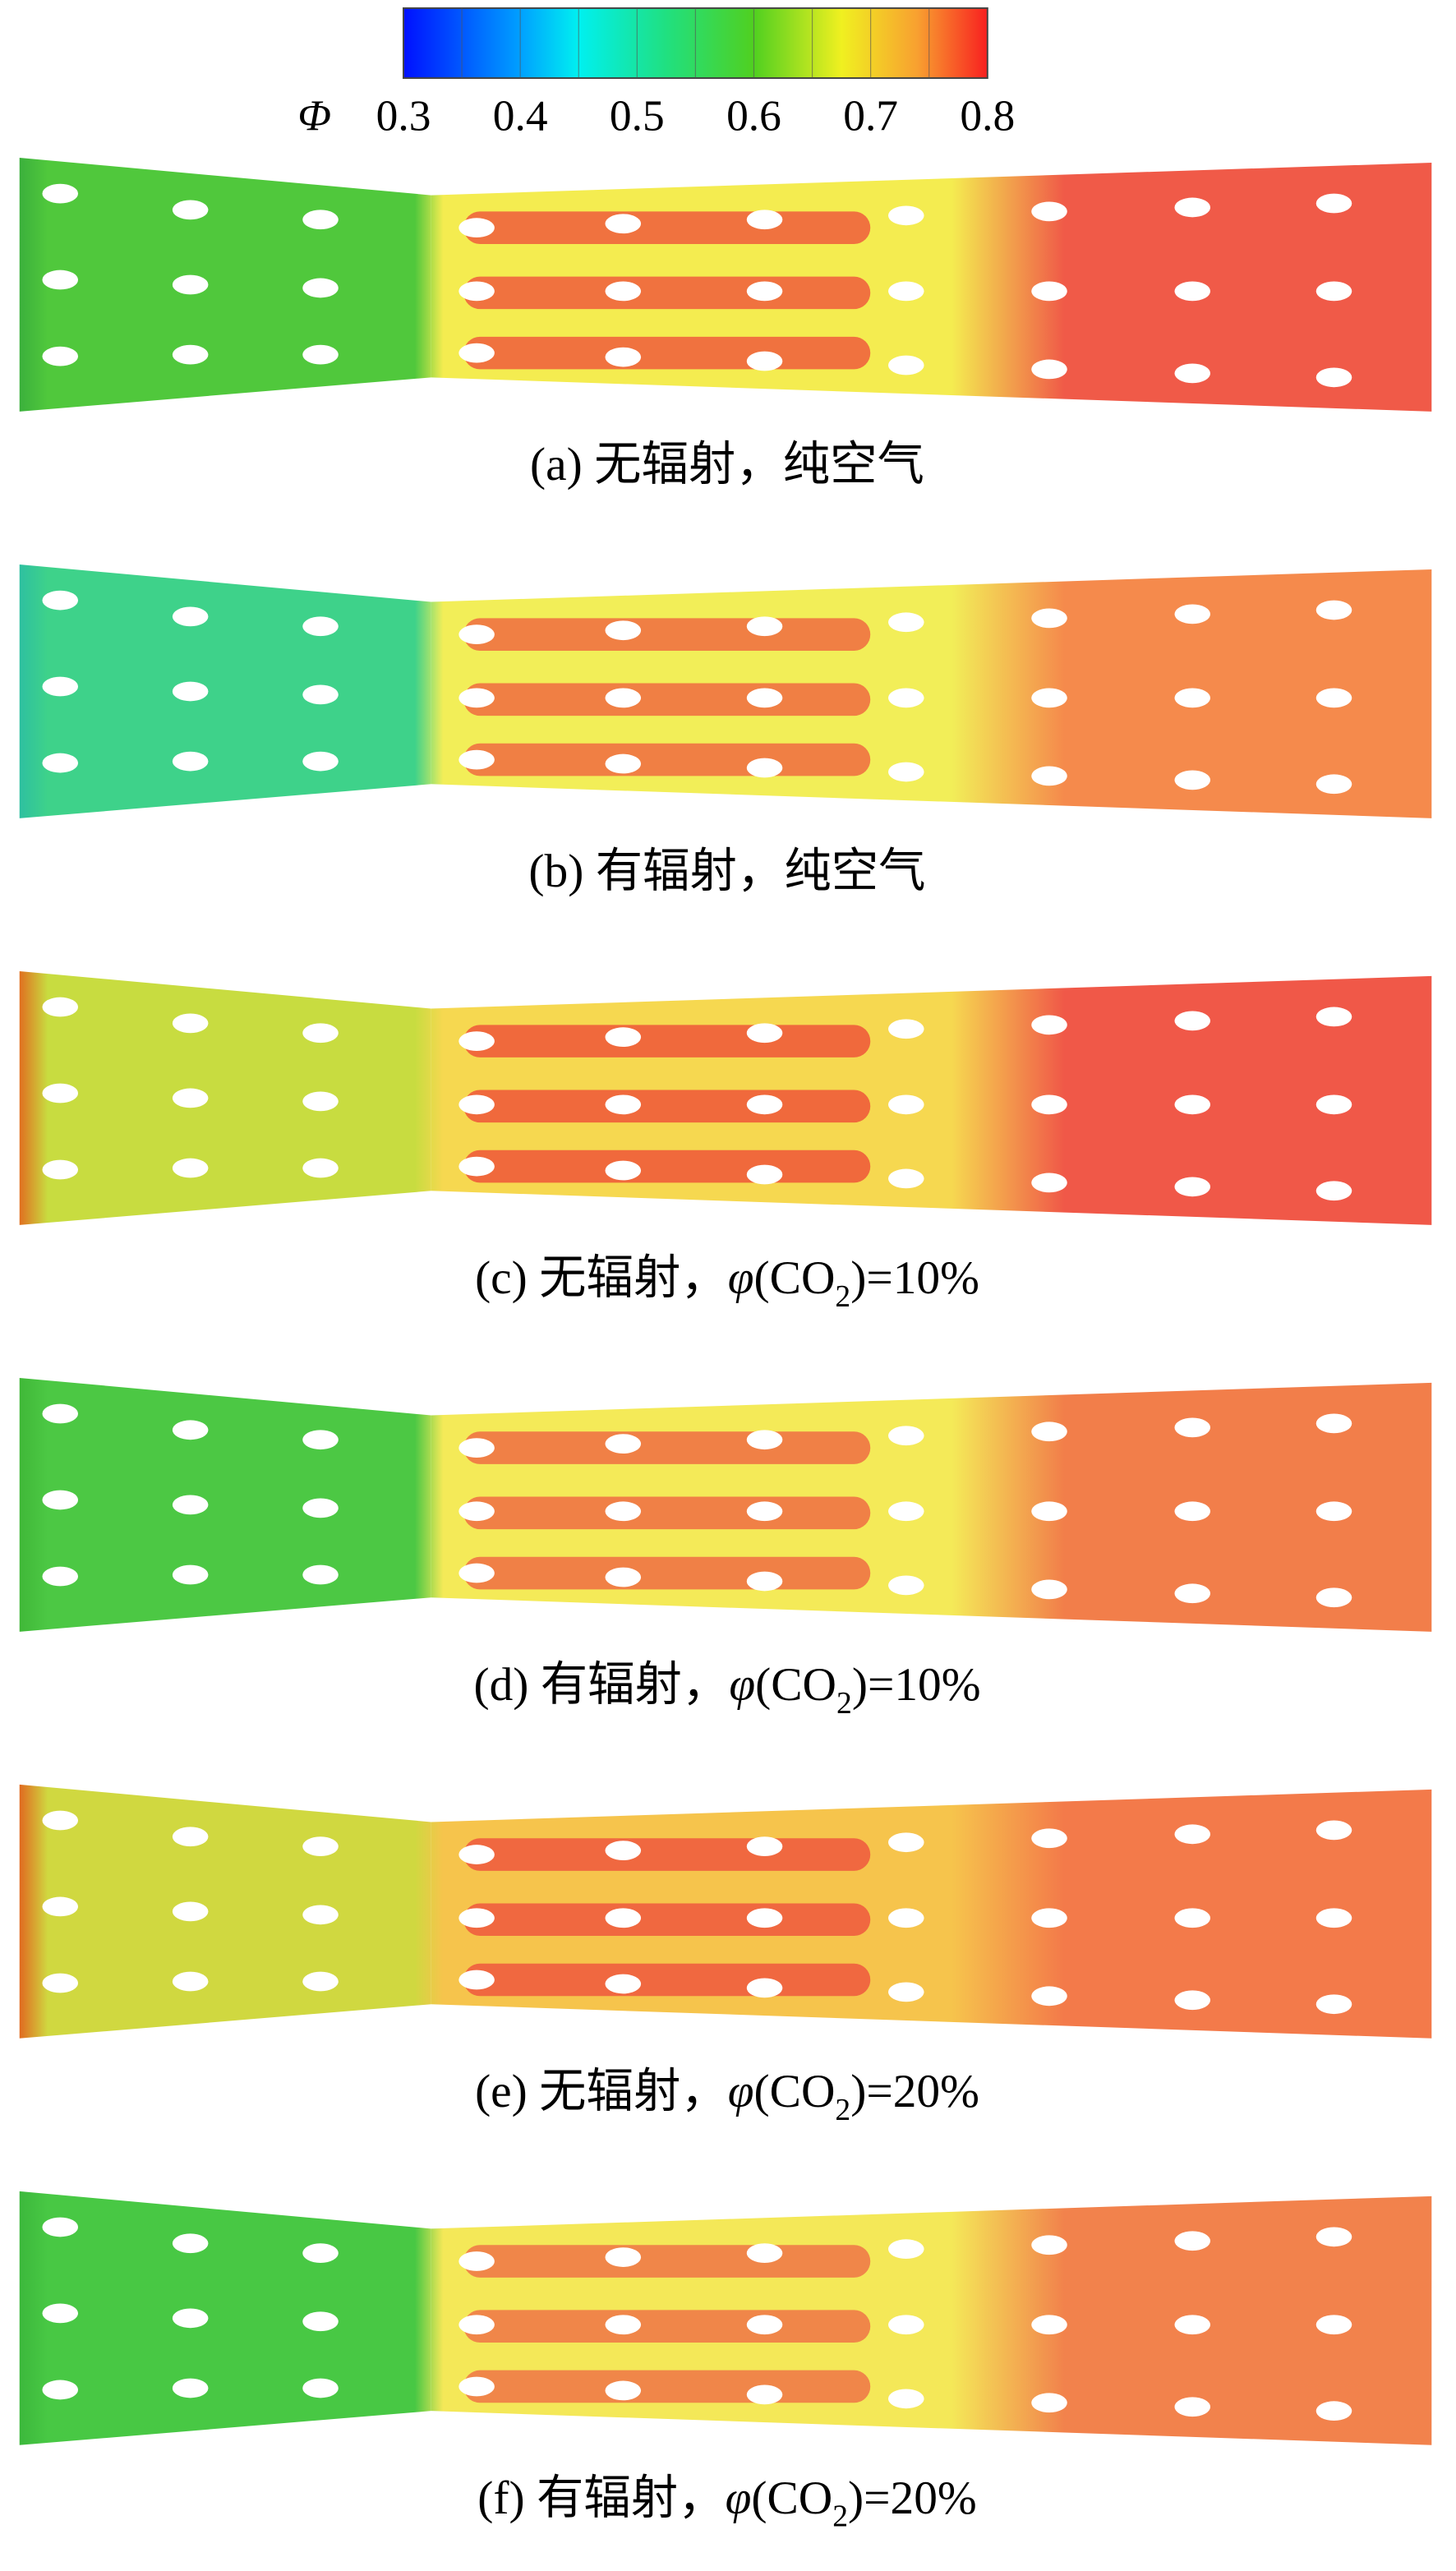  What do you see at coordinates (601, 1278) in the screenshot?
I see `caption-text: (c) 无辐射，` at bounding box center [601, 1278].